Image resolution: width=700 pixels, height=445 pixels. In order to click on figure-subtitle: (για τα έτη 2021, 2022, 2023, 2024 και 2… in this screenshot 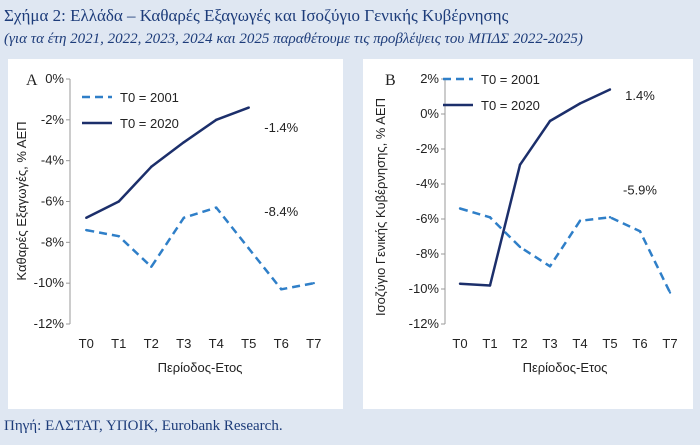, I will do `click(293, 39)`.